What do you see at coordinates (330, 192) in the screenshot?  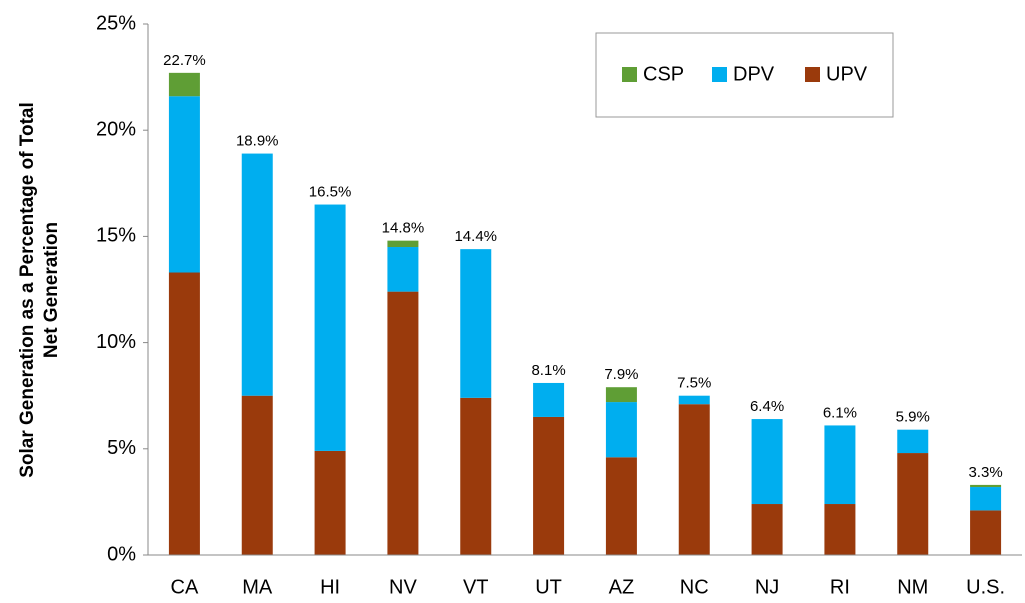 I see `total-label: 16.5%` at bounding box center [330, 192].